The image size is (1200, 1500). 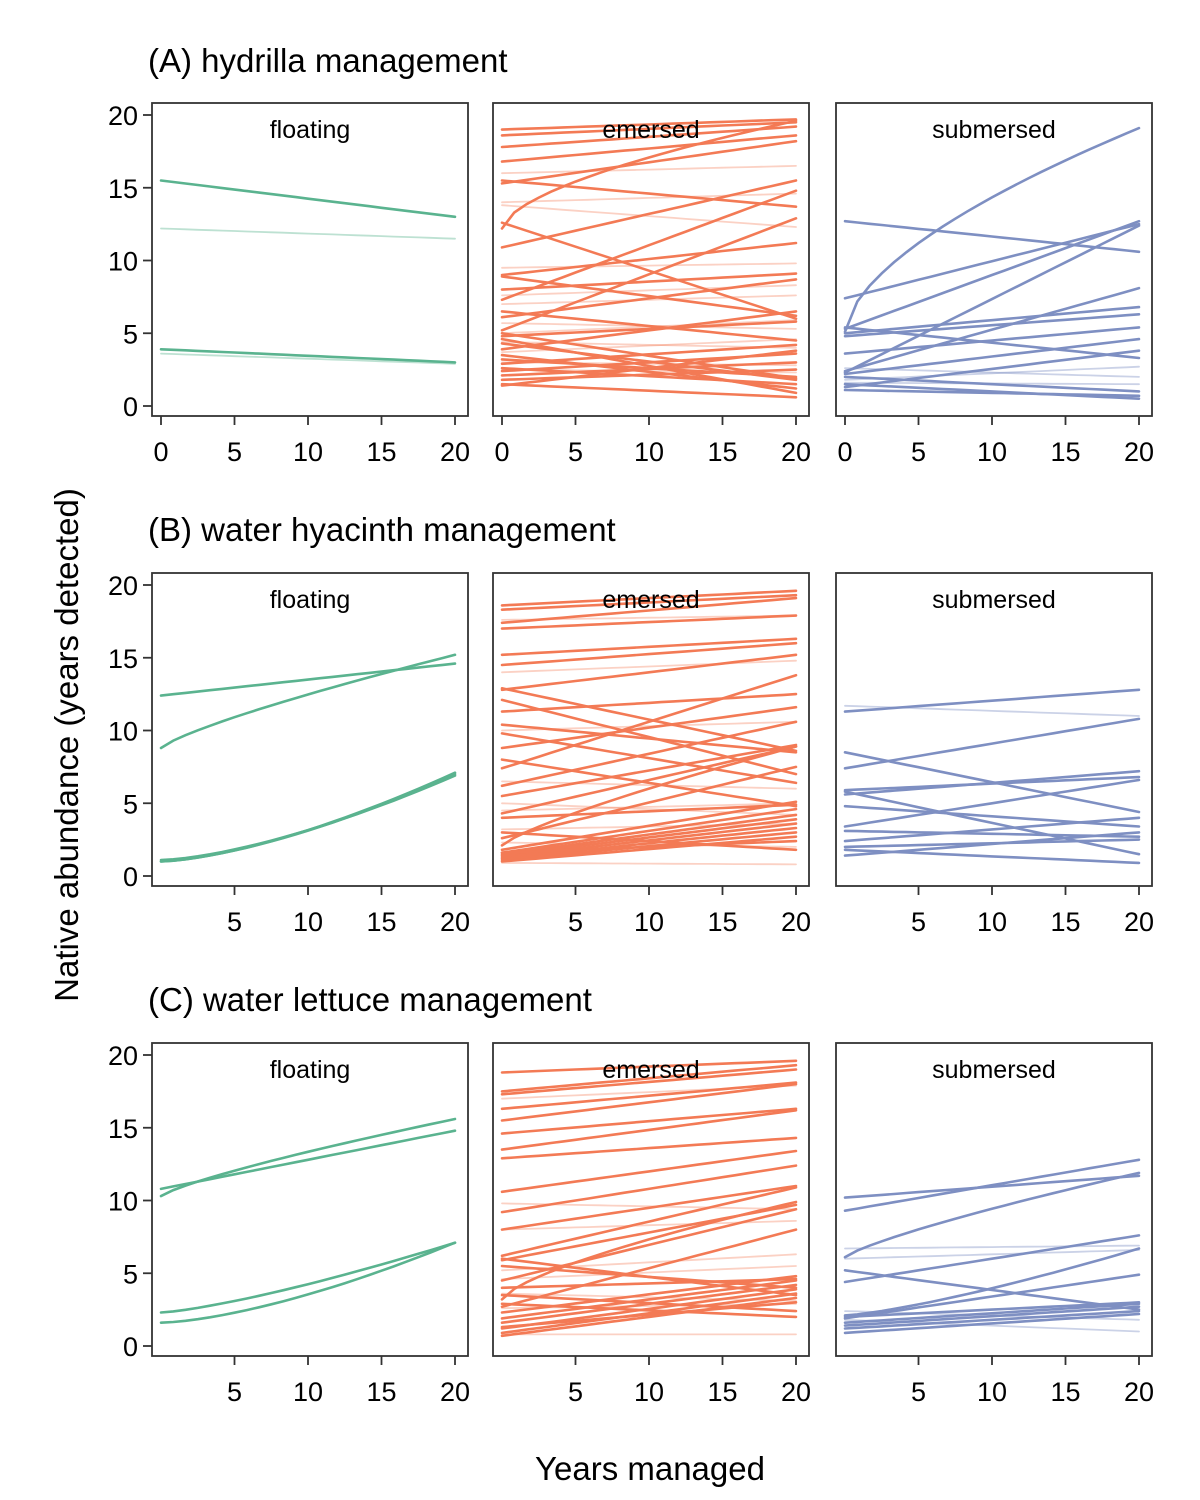 What do you see at coordinates (994, 600) in the screenshot?
I see `facet-label: submersed` at bounding box center [994, 600].